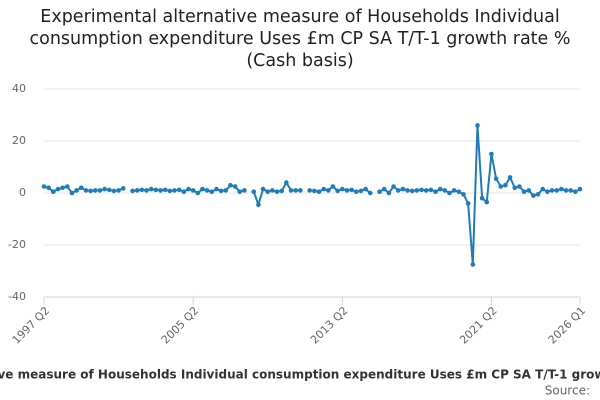 This screenshot has width=600, height=400. I want to click on x-tick-label: 2013 Q2, so click(329, 325).